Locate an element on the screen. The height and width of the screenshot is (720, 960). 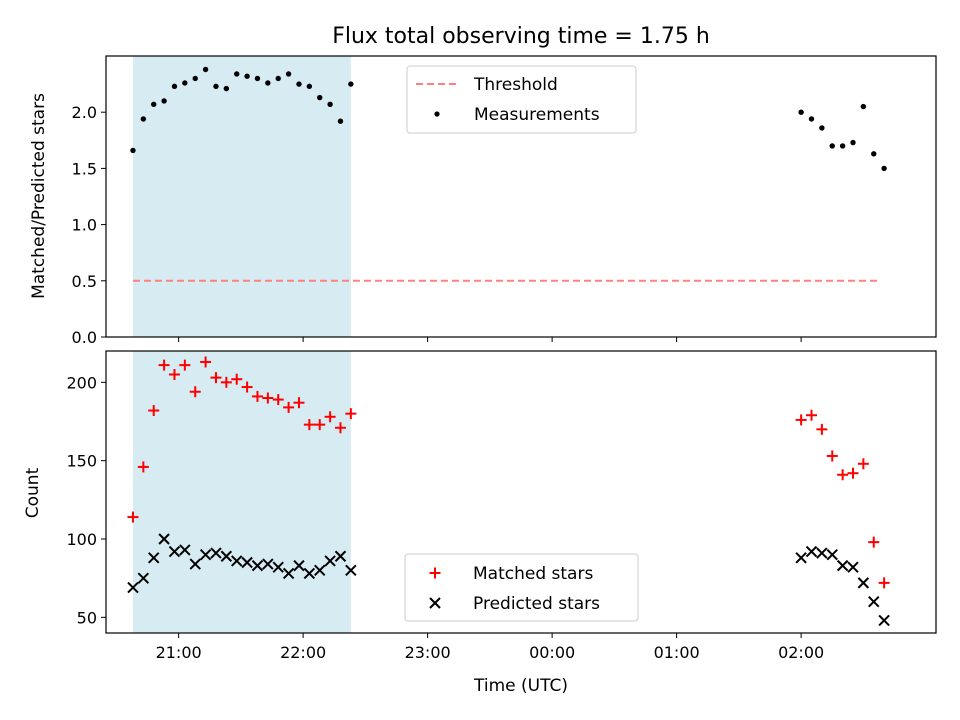
top-legend: Threshold Measurements is located at coordinates (521, 99).